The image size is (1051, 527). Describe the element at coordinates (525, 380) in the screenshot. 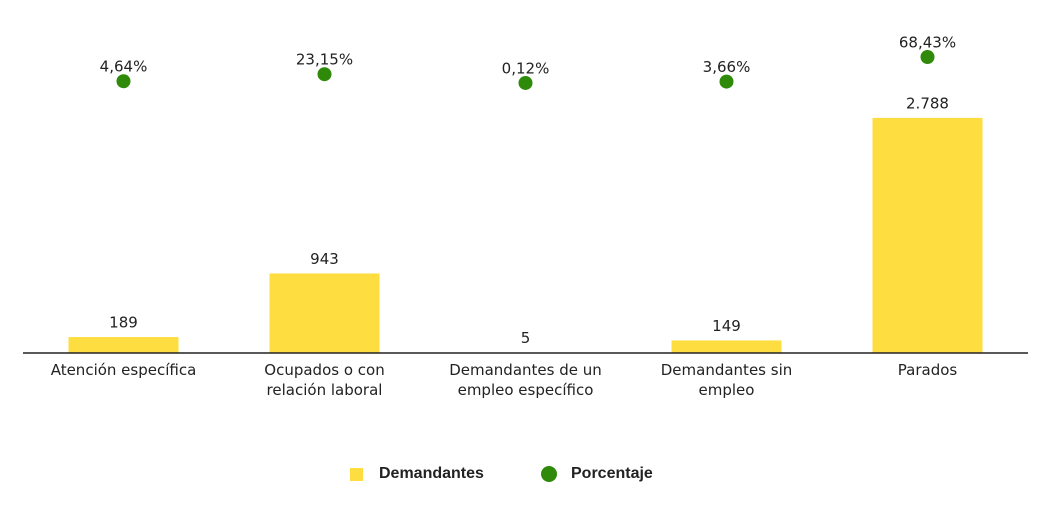

I see `x-tick-label: Demandantes de un empleo específico` at that location.